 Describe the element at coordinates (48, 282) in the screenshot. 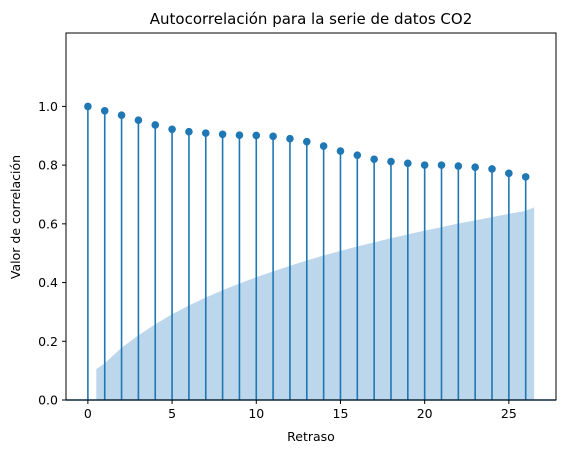

I see `y-tick-label: 0.4` at that location.